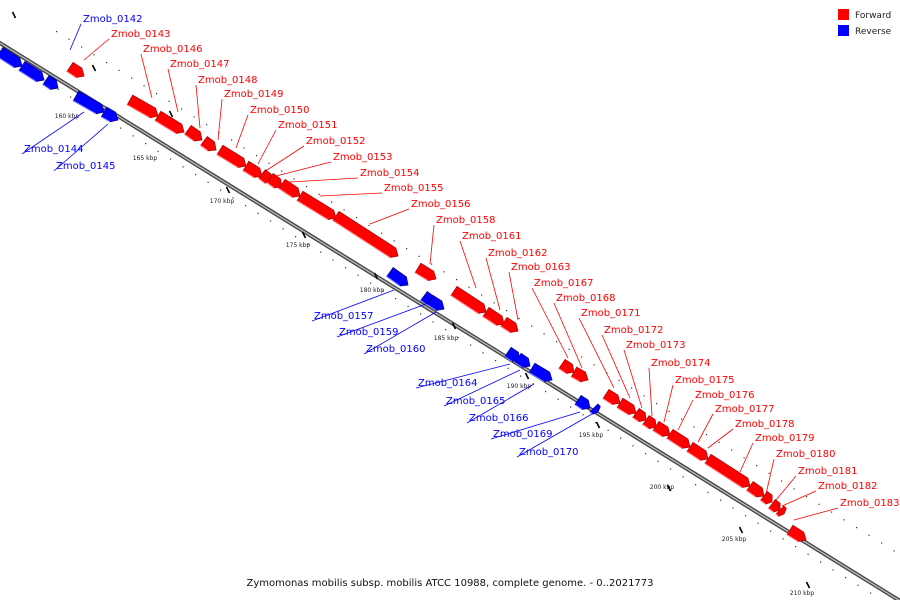 This screenshot has width=900, height=600. I want to click on zmob-0158-arrow, so click(425, 272).